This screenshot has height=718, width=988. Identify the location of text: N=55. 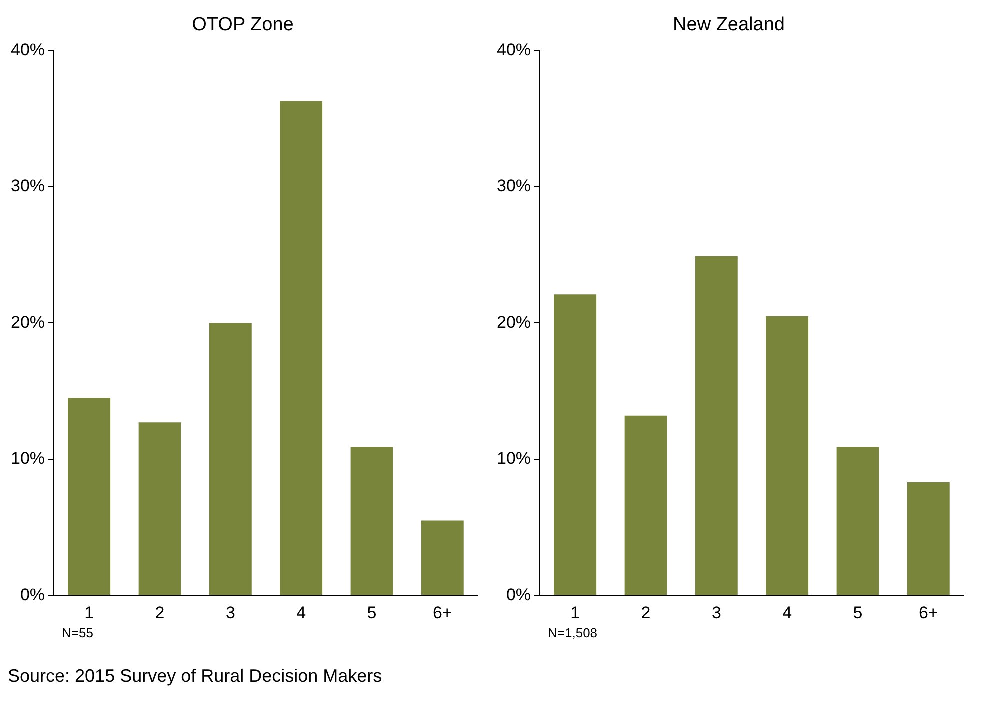
(78, 633).